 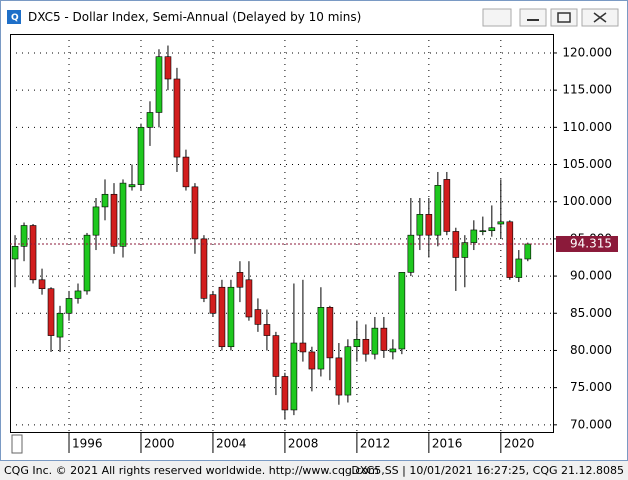 I want to click on y-tick-label: 90.000, so click(x=591, y=276).